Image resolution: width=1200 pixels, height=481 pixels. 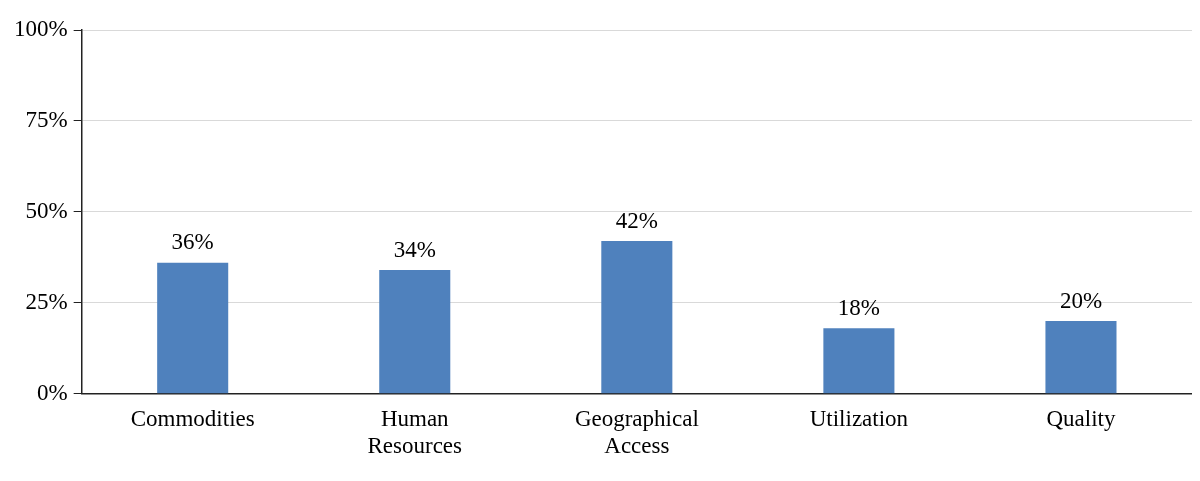 What do you see at coordinates (415, 432) in the screenshot?
I see `x-tick-label: Human Resources` at bounding box center [415, 432].